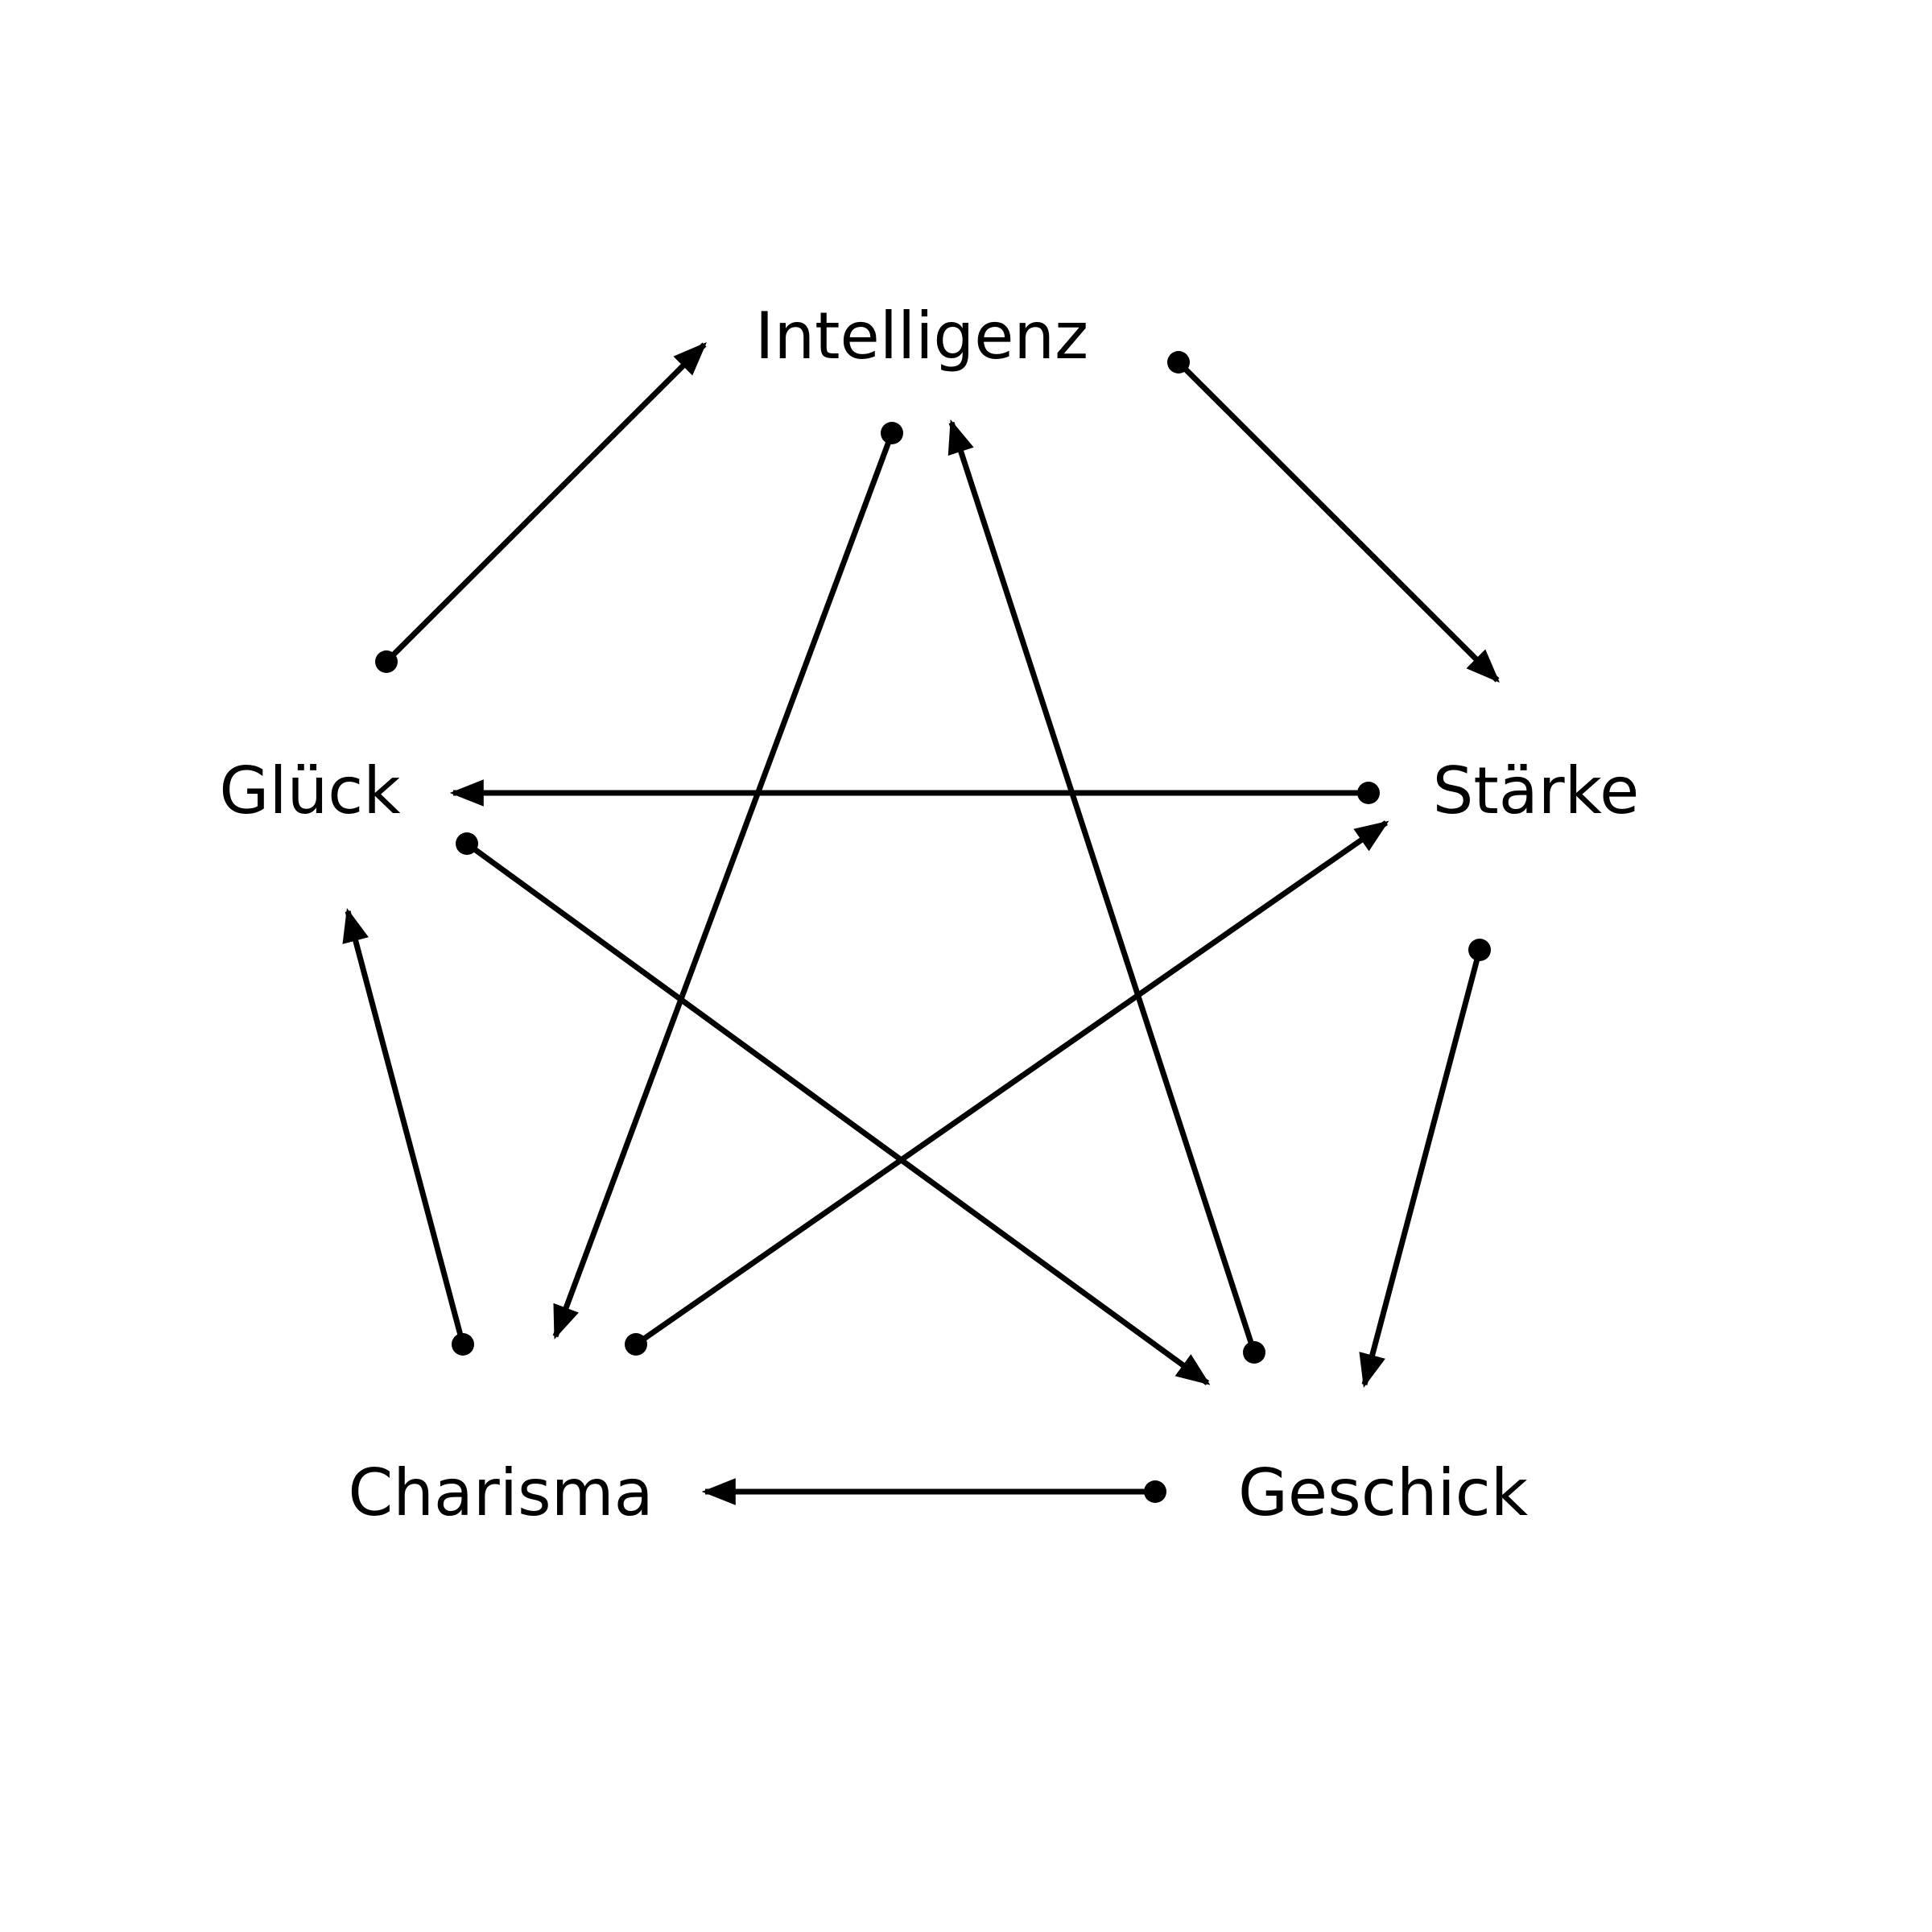 Image resolution: width=1932 pixels, height=1932 pixels. I want to click on node-label-geschick: Geschick, so click(1383, 1492).